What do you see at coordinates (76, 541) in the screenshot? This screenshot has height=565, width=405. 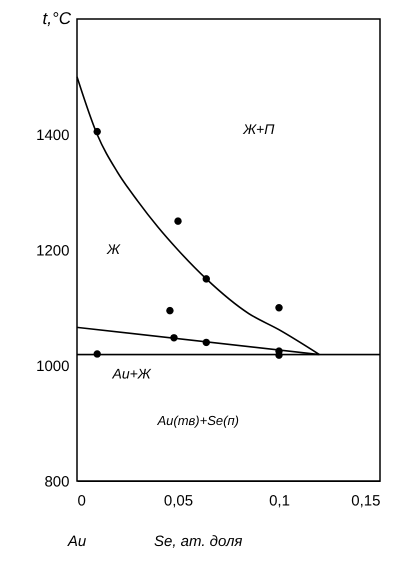 I see `text: Au` at bounding box center [76, 541].